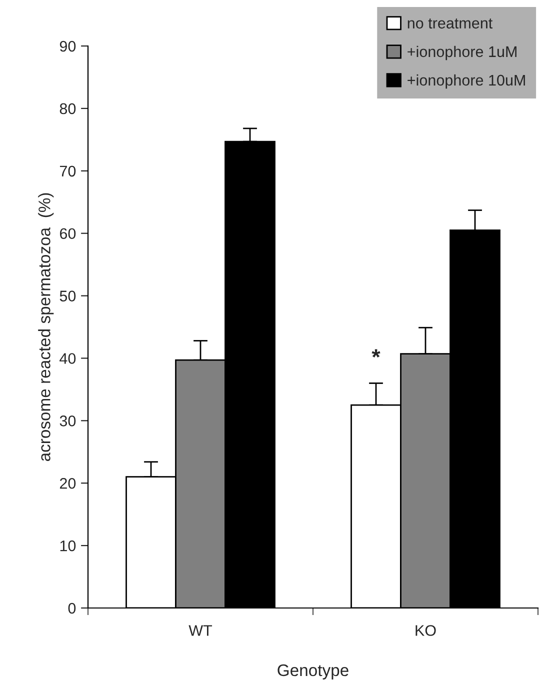  Describe the element at coordinates (68, 108) in the screenshot. I see `y-tick-label: 80` at that location.